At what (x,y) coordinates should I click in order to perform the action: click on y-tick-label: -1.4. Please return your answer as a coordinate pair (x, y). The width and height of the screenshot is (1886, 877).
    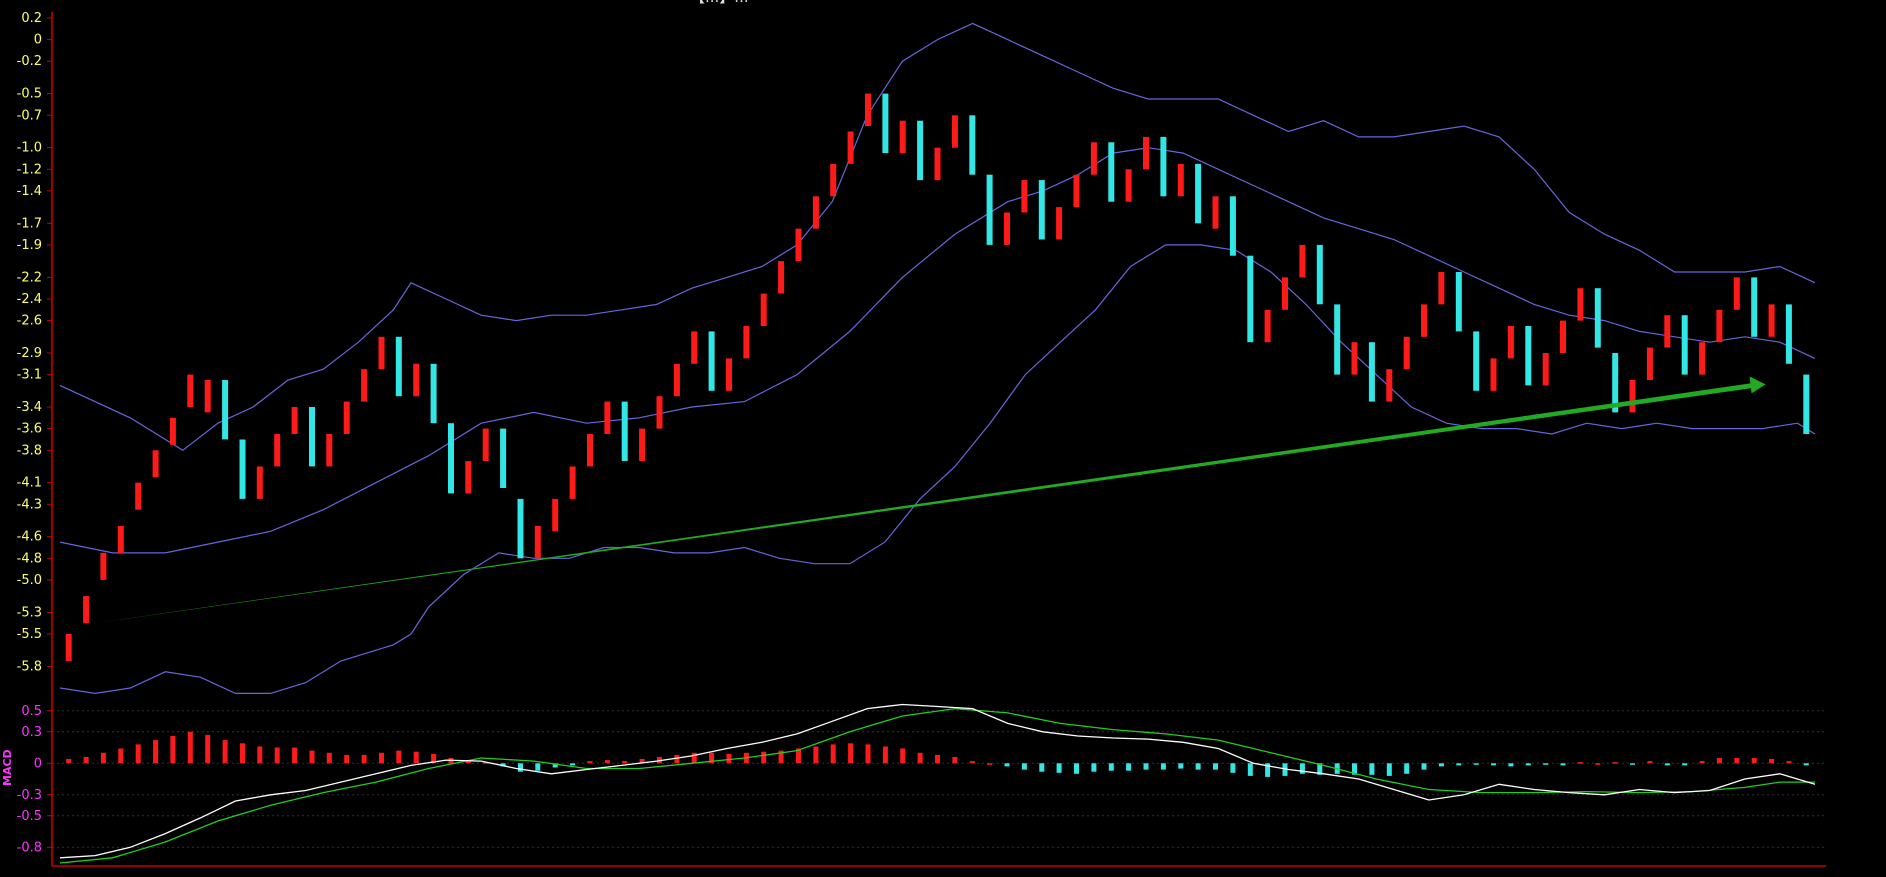
    Looking at the image, I should click on (29, 191).